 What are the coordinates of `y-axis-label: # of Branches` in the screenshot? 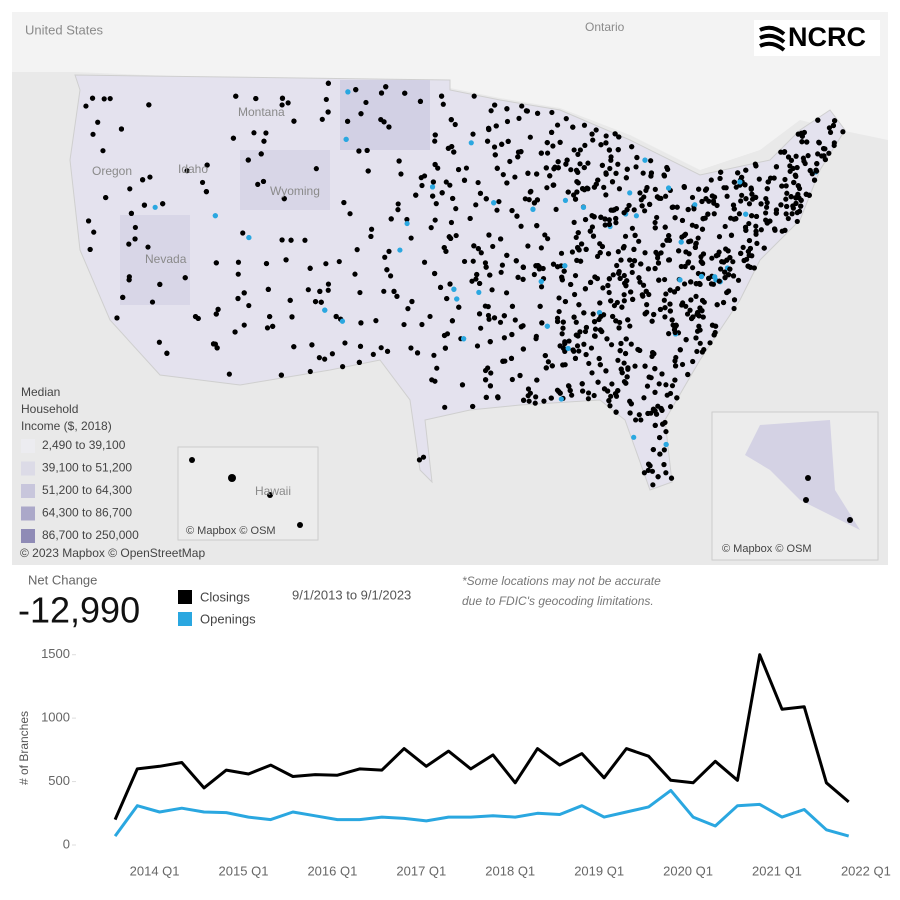 It's located at (24, 748).